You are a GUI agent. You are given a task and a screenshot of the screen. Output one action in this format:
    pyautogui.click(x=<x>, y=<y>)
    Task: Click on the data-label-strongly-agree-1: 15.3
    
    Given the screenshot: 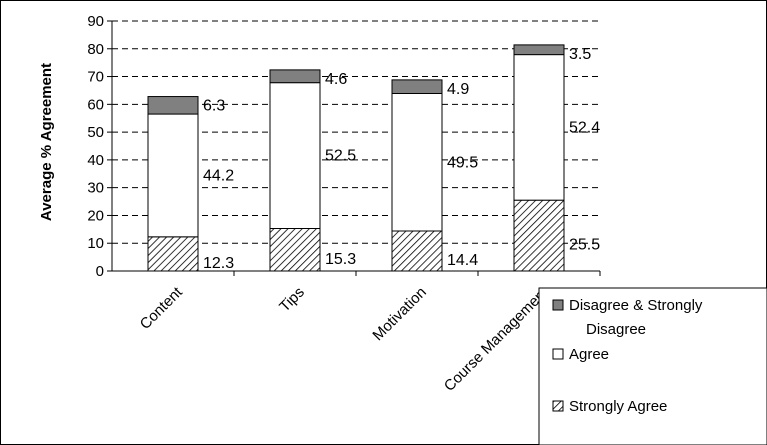 What is the action you would take?
    pyautogui.click(x=340, y=259)
    